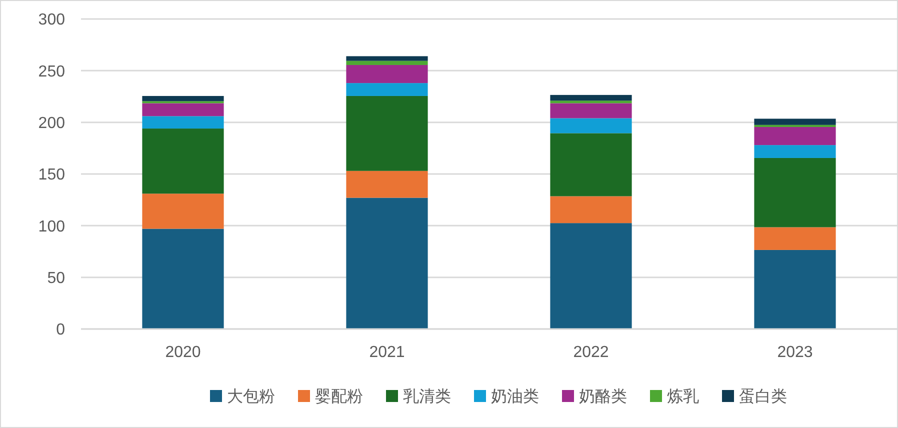 Image resolution: width=898 pixels, height=428 pixels. What do you see at coordinates (795, 352) in the screenshot?
I see `x-tick-label: 2023` at bounding box center [795, 352].